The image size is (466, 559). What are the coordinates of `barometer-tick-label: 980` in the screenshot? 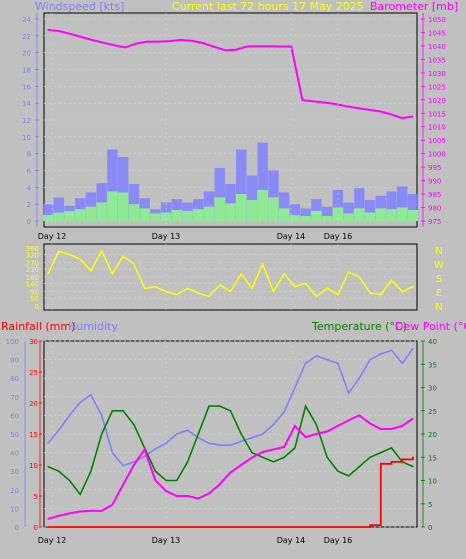 It's located at (434, 209).